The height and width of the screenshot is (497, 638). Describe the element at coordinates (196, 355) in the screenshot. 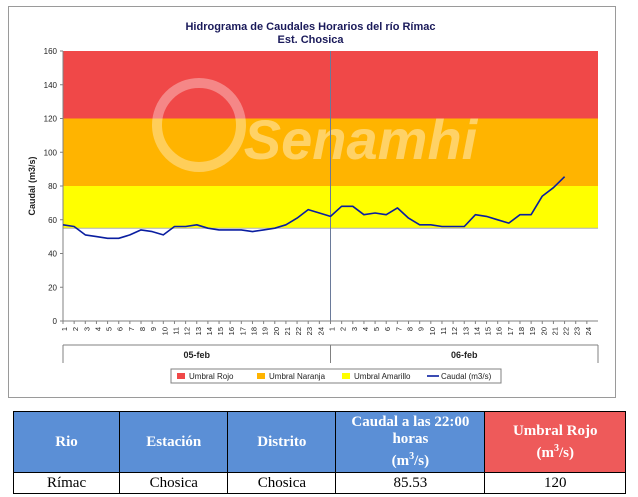

I see `day-label-1: 05-feb` at that location.